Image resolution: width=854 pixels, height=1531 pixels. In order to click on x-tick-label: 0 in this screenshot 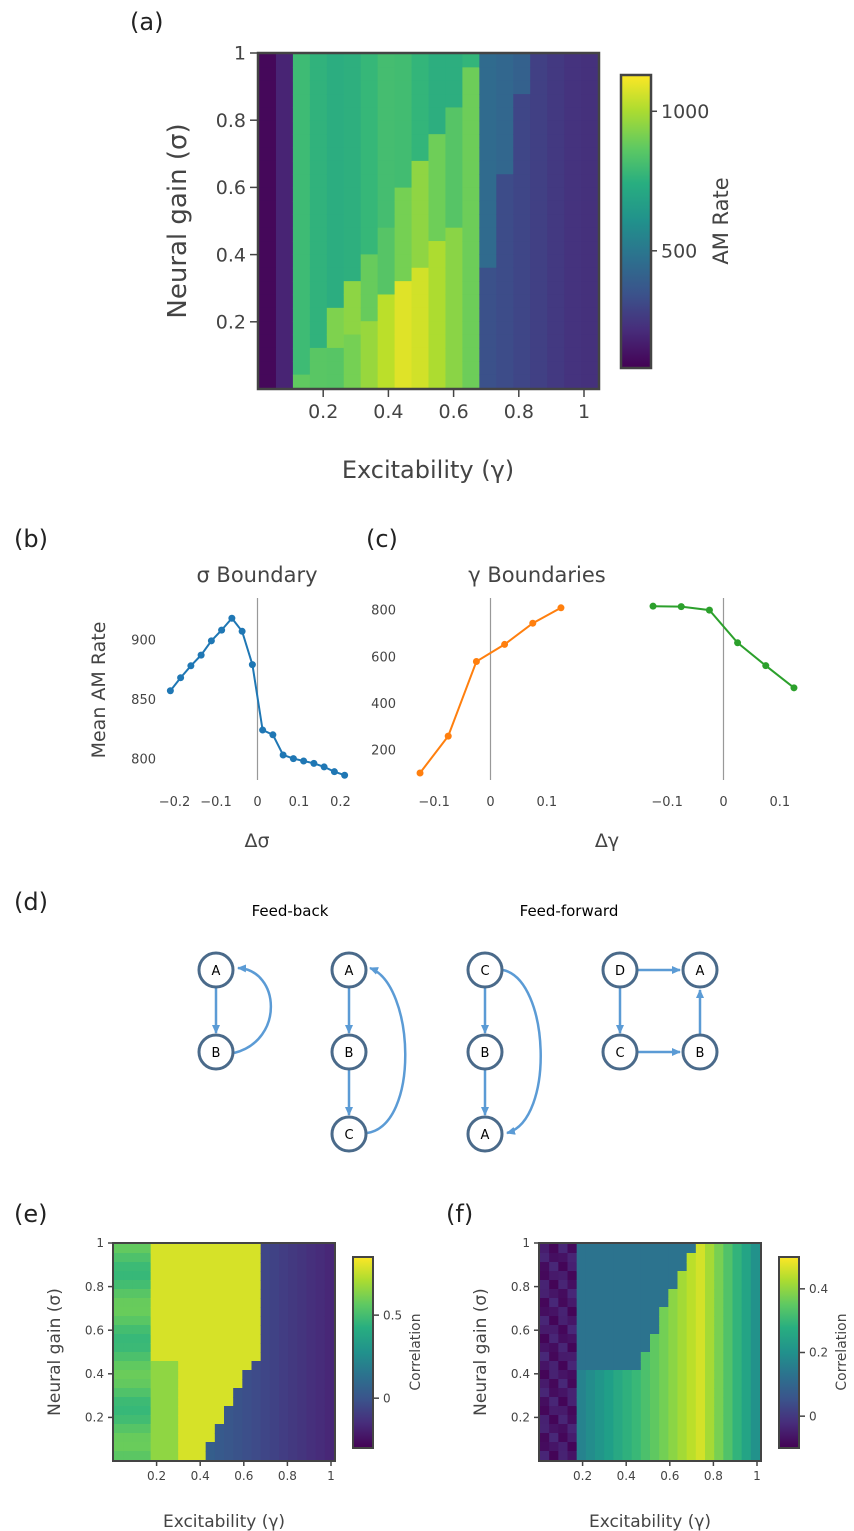, I will do `click(257, 802)`.